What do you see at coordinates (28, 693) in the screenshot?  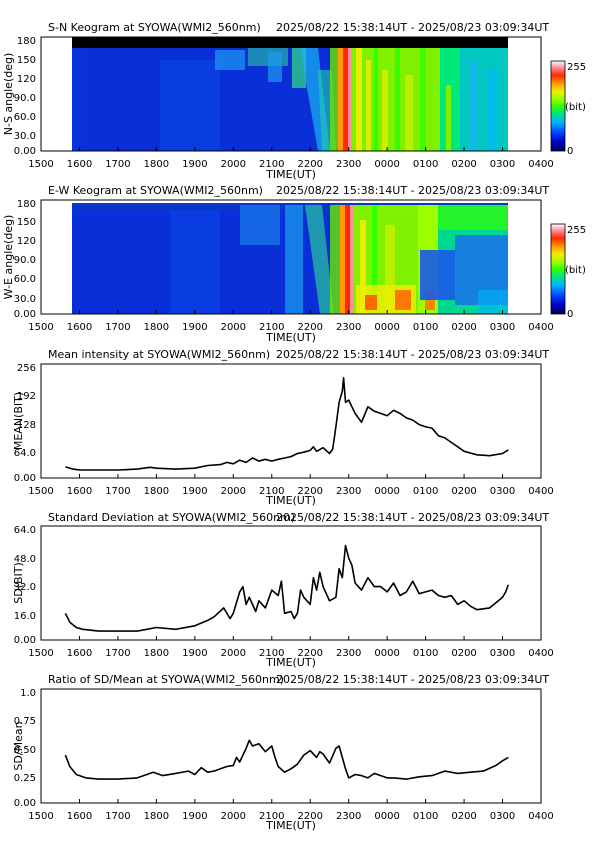 I see `ytick-label: 1.0` at bounding box center [28, 693].